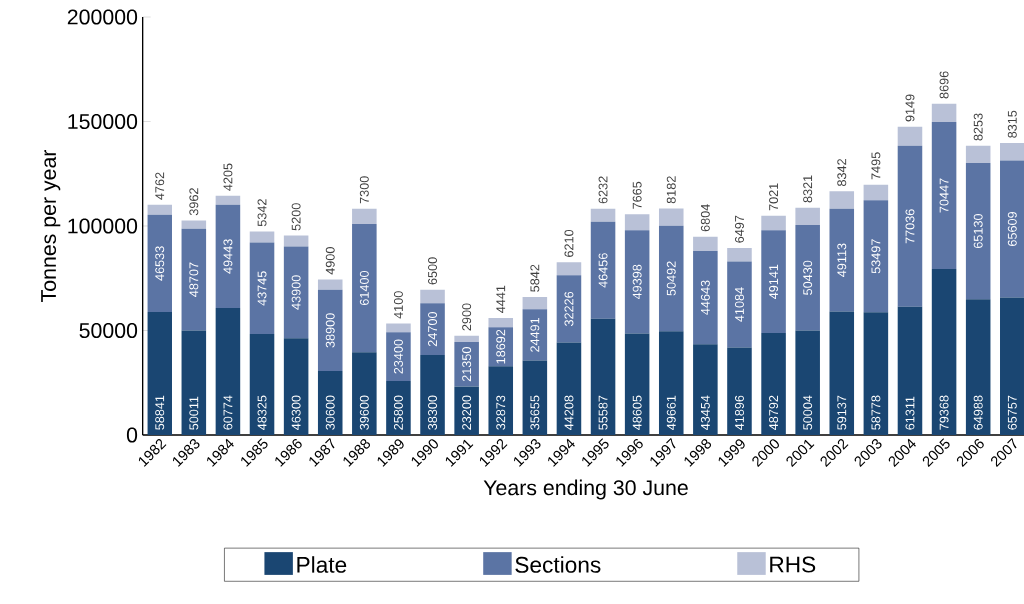 The height and width of the screenshot is (604, 1024). Describe the element at coordinates (876, 166) in the screenshot. I see `data-label: 7495` at that location.